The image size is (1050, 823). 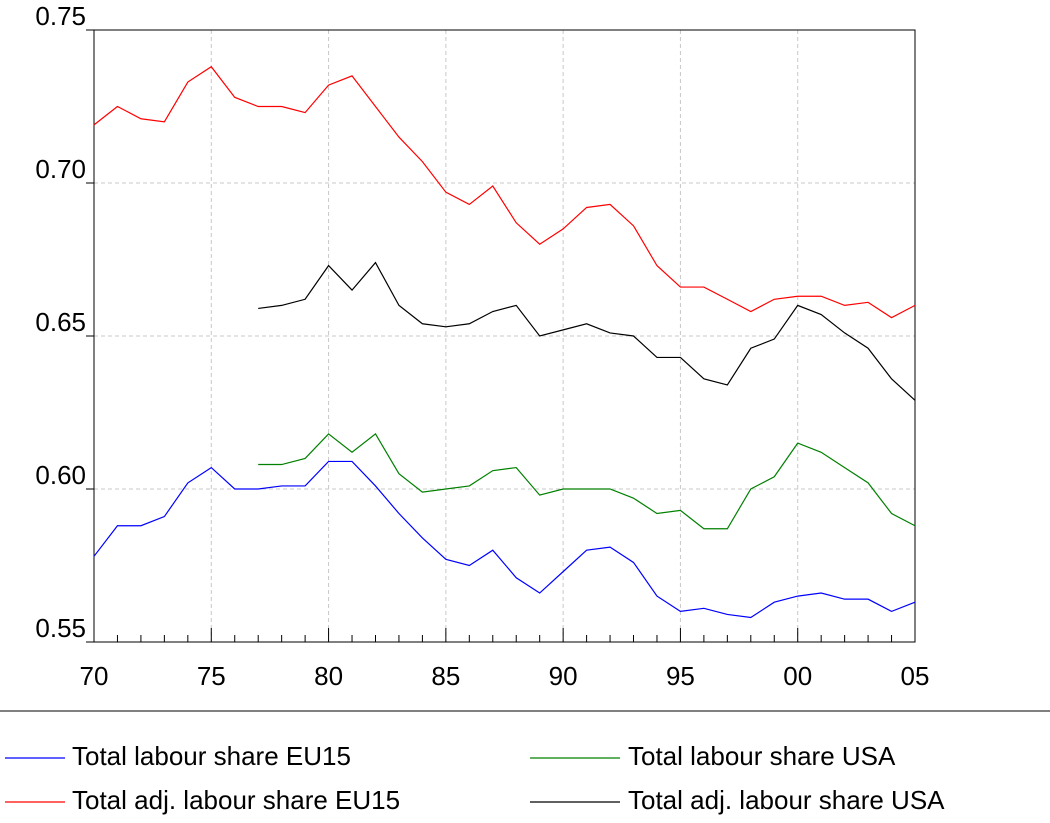 I want to click on y-tick-label: 0.65, so click(x=60, y=322).